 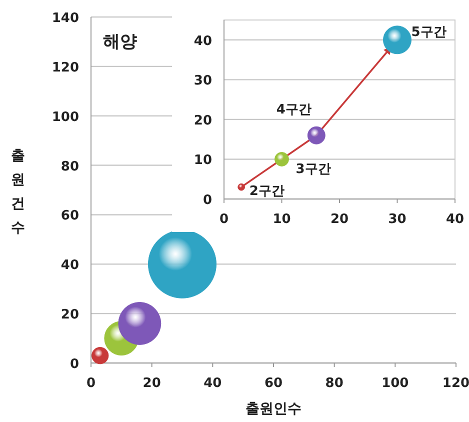 What do you see at coordinates (273, 383) in the screenshot?
I see `x-tick-label: 60` at bounding box center [273, 383].